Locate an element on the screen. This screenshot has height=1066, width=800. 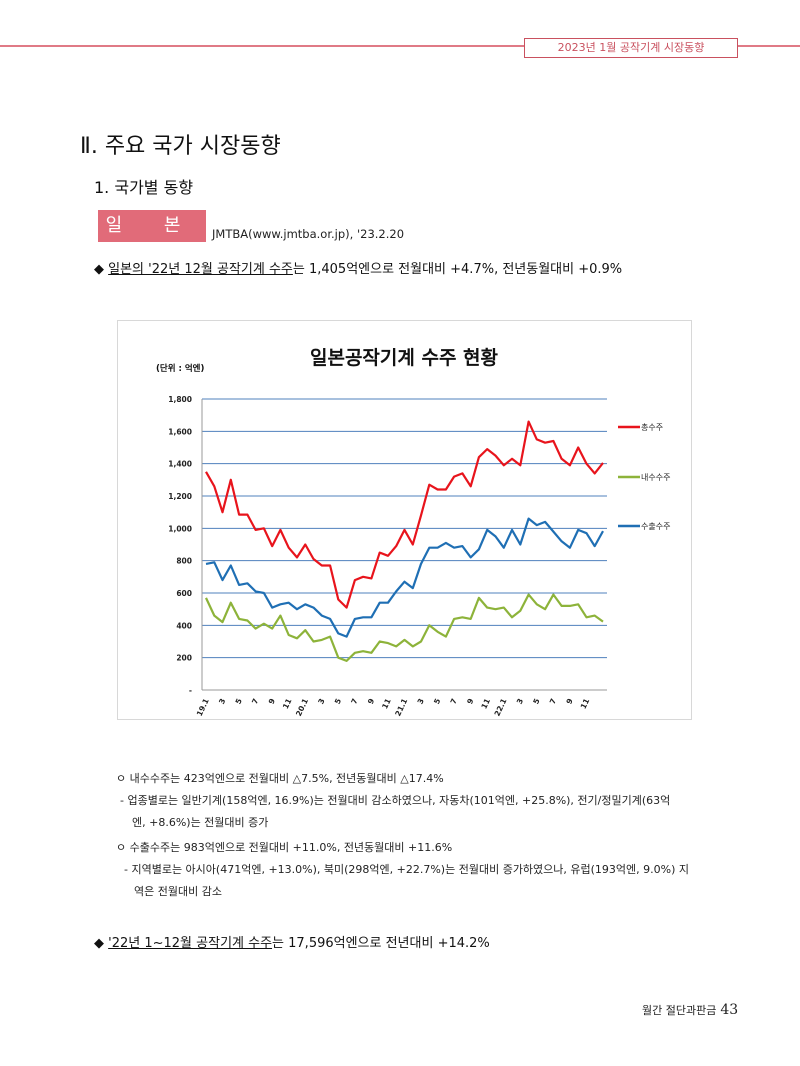
chart-unit-label: (단위 : 억엔) is located at coordinates (180, 368).